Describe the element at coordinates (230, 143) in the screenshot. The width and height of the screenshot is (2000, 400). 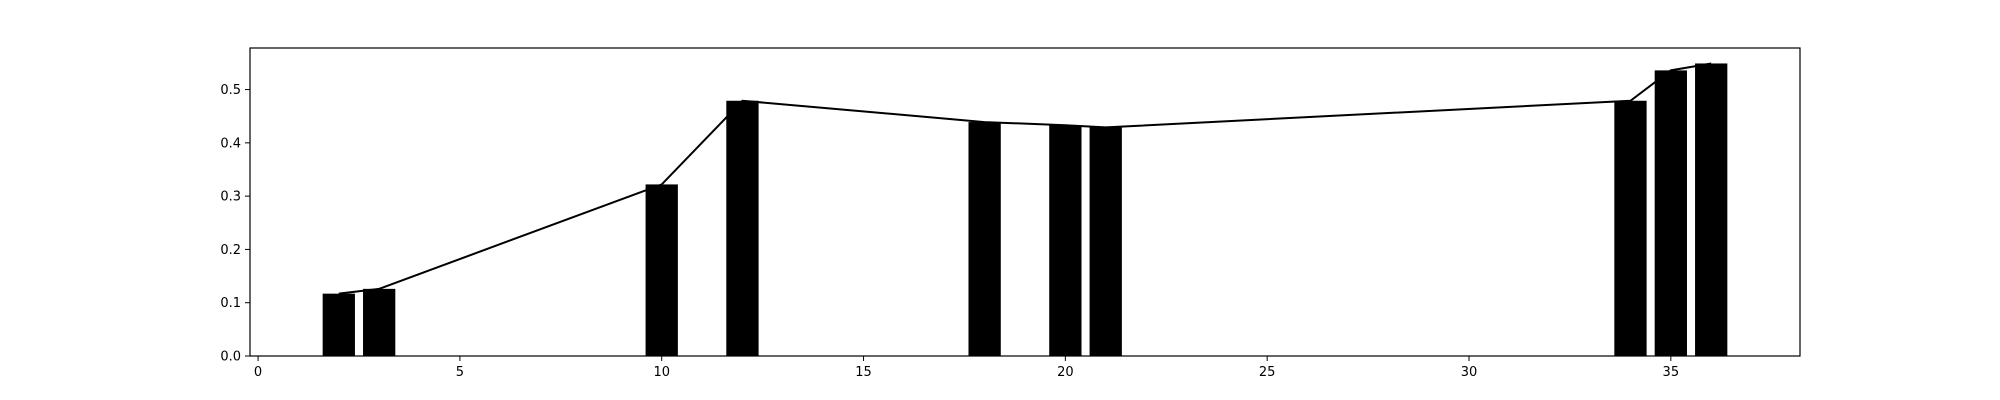
I see `y-tick-label-4: 0.4` at that location.